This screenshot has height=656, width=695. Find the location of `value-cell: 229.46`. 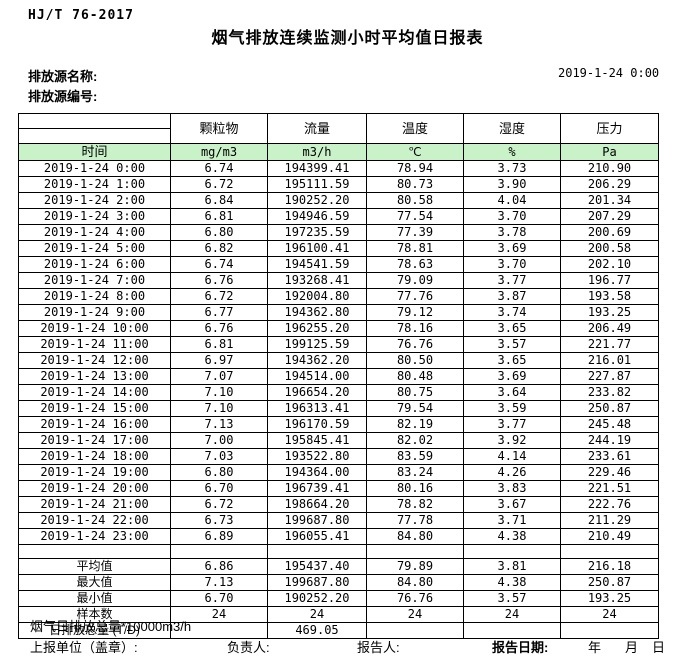

value-cell: 229.46 is located at coordinates (609, 472).